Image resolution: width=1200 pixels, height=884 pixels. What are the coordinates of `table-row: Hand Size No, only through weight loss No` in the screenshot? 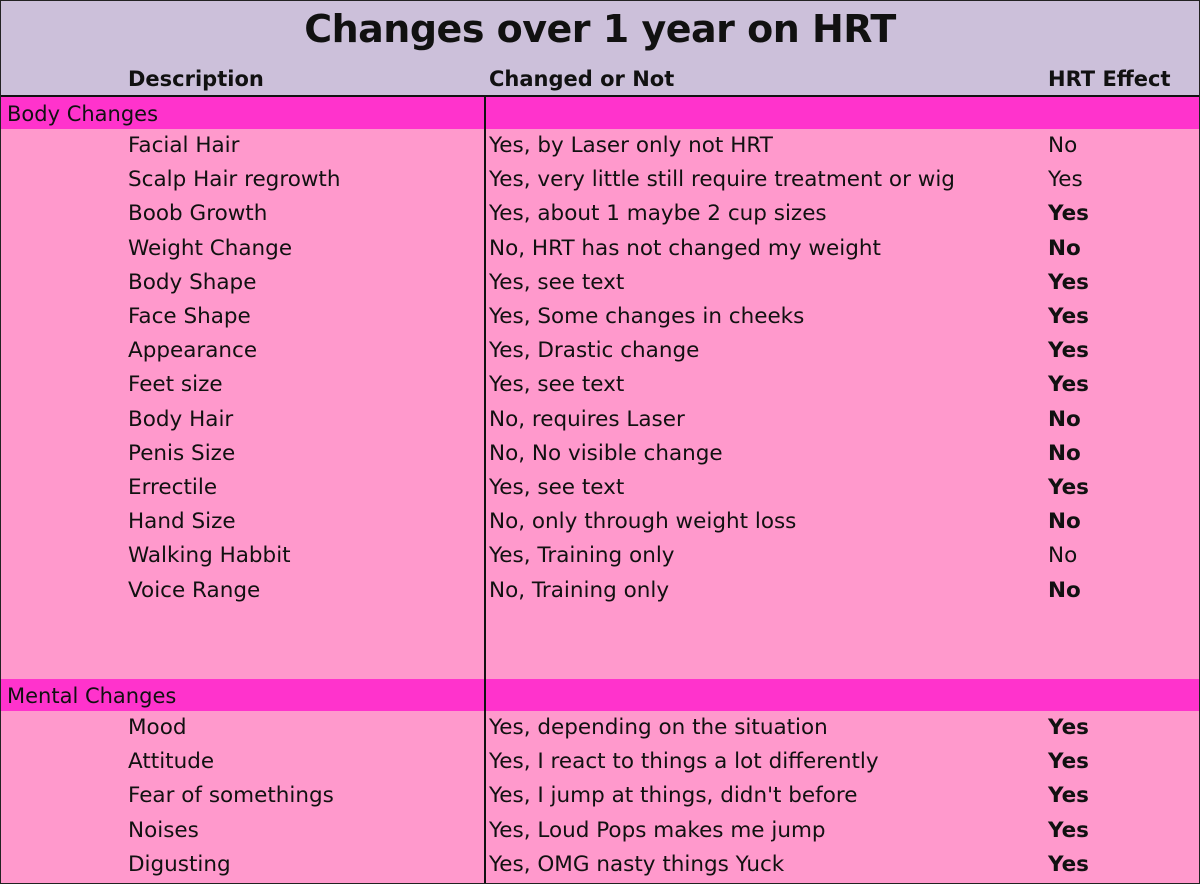 It's located at (600, 524).